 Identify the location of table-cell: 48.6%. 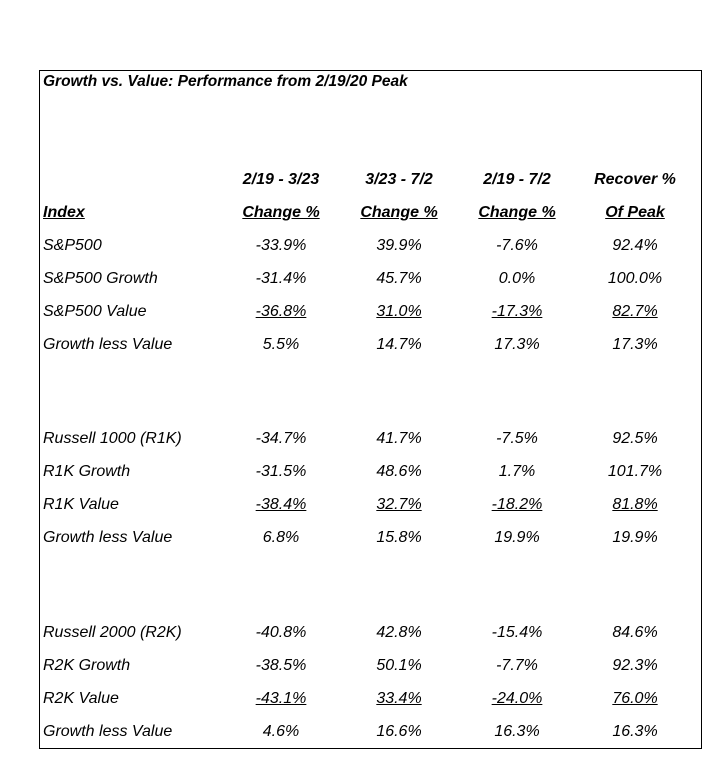
(399, 471).